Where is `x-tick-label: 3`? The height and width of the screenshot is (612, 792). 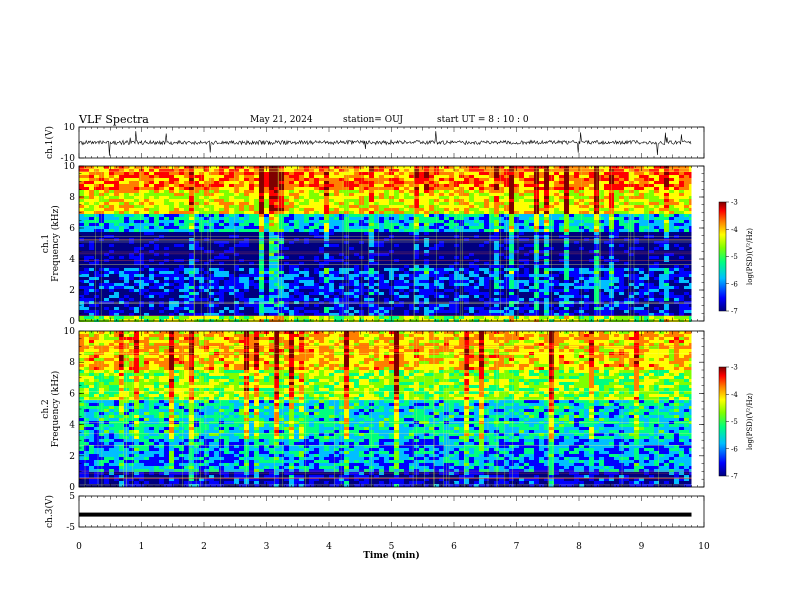
x-tick-label: 3 is located at coordinates (267, 547).